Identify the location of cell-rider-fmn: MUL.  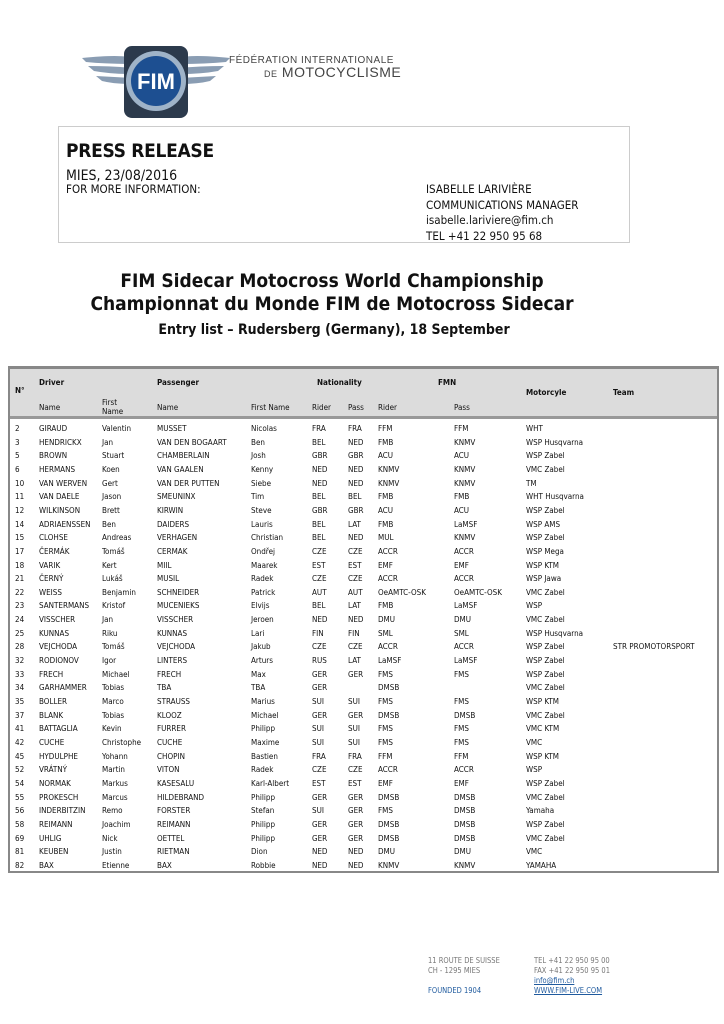
(386, 538).